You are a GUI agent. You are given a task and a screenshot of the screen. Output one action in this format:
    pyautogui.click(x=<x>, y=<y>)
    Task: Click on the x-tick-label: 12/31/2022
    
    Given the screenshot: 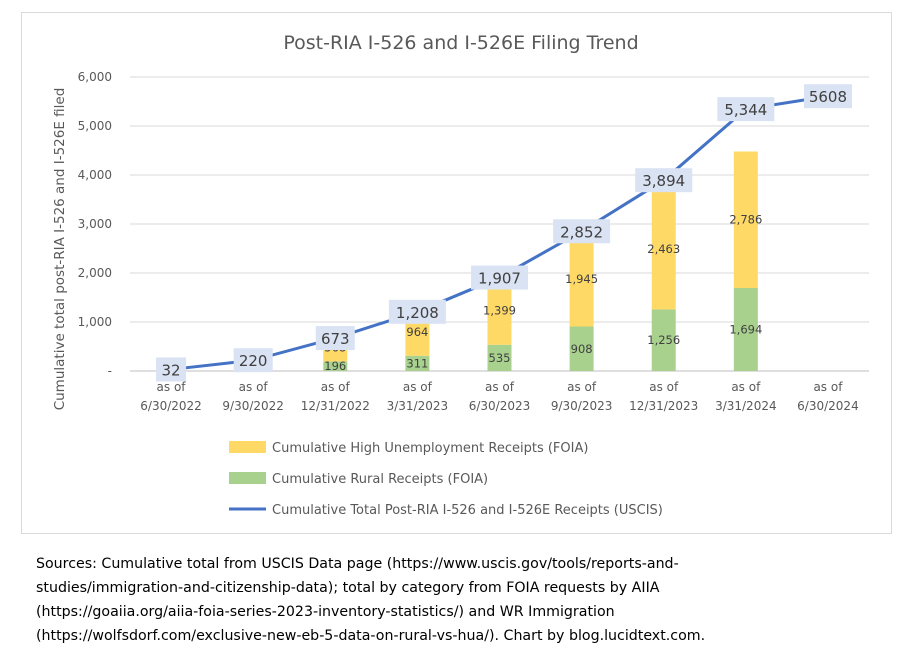 What is the action you would take?
    pyautogui.click(x=335, y=406)
    